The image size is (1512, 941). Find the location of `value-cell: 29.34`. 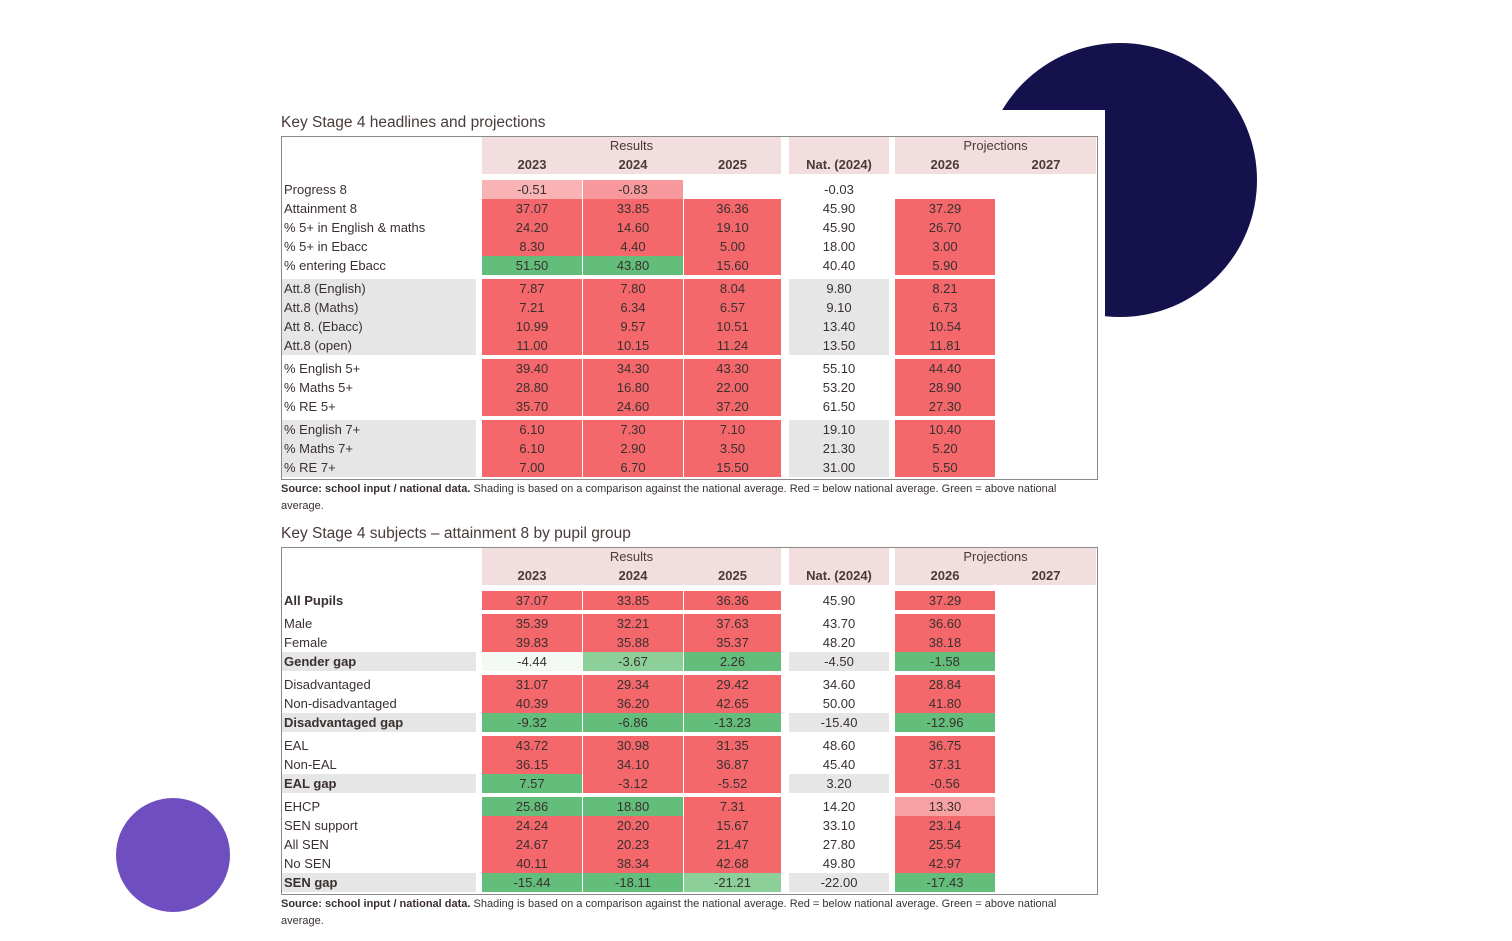

value-cell: 29.34 is located at coordinates (633, 684).